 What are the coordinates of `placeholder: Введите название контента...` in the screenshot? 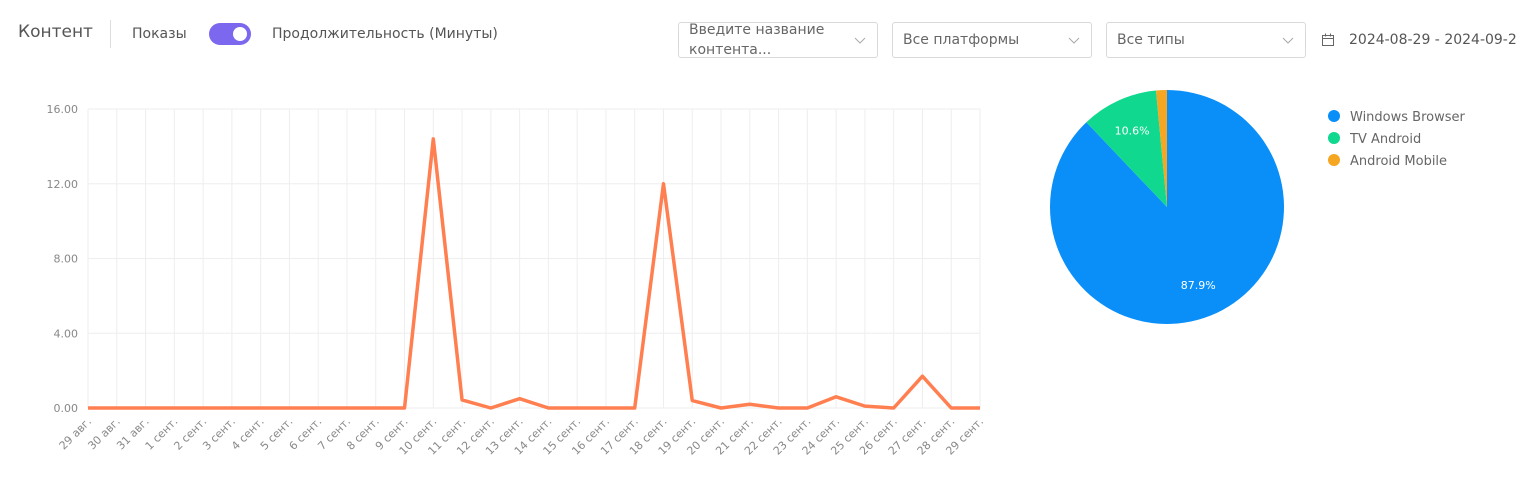 It's located at (757, 40).